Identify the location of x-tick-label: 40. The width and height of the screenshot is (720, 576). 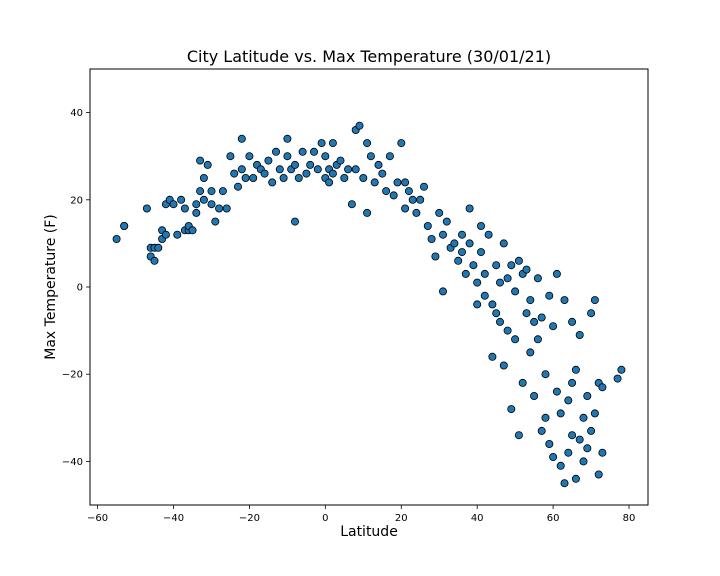
(477, 518).